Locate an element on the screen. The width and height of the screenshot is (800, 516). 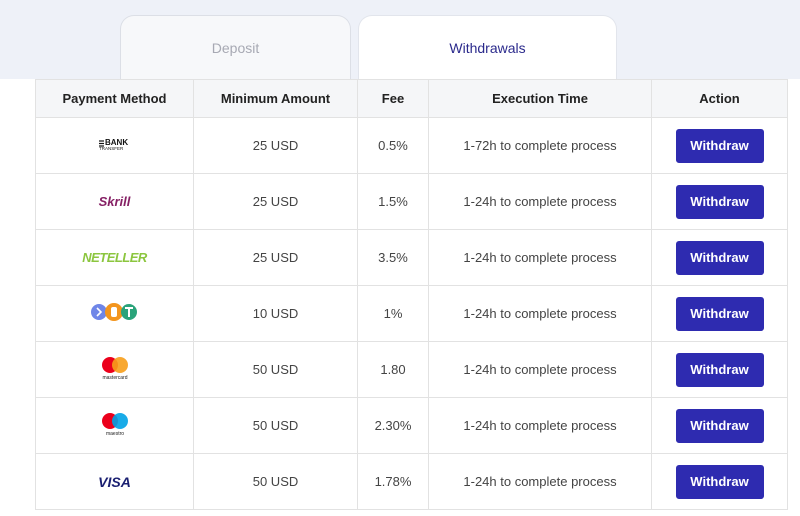
mastercard-logo: mastercard is located at coordinates (114, 369).